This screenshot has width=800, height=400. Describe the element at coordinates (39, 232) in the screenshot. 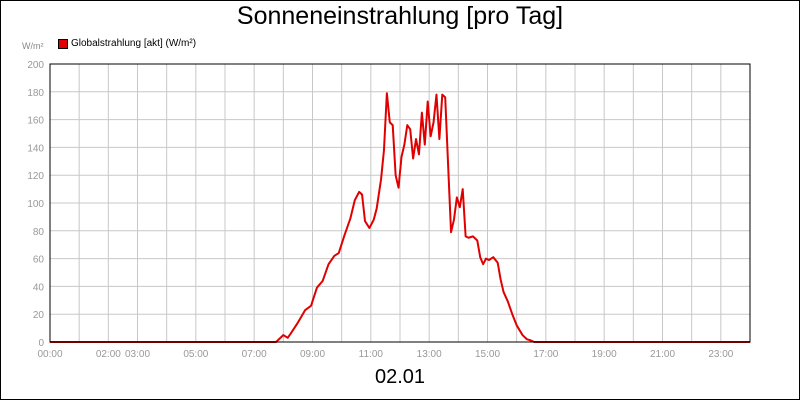

I see `y-tick-label: 80` at that location.